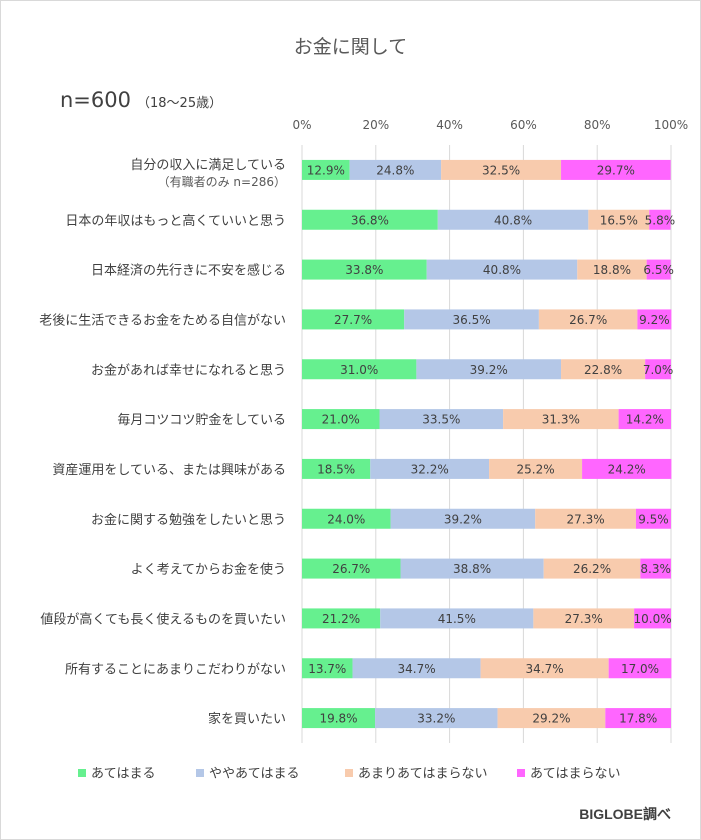  I want to click on data-label: 24.2%, so click(627, 469).